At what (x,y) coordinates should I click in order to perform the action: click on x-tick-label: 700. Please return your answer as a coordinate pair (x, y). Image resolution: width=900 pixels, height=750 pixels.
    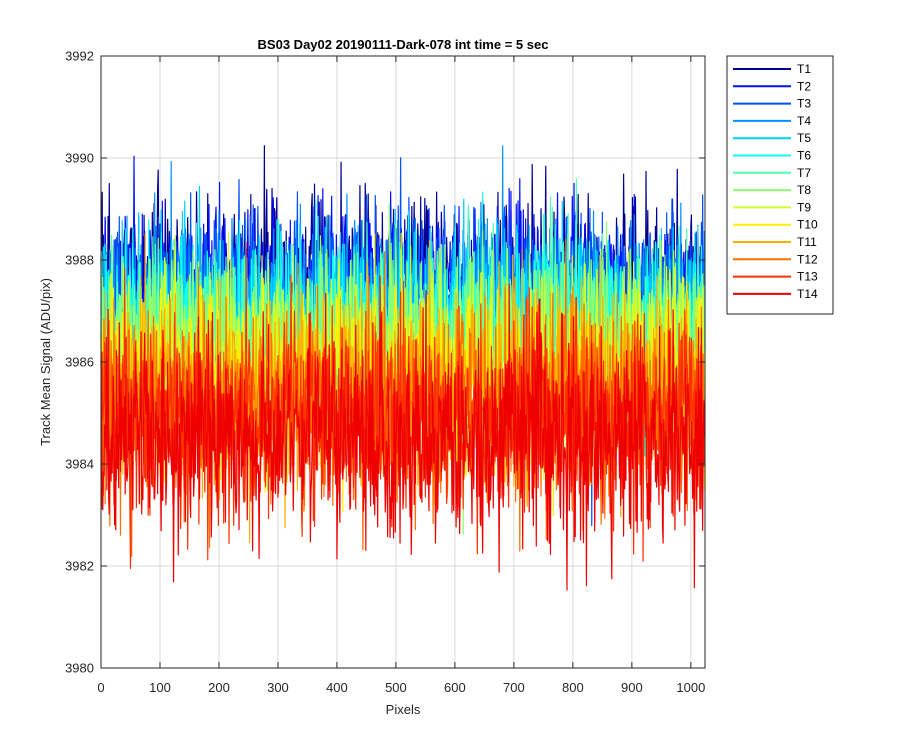
    Looking at the image, I should click on (514, 687).